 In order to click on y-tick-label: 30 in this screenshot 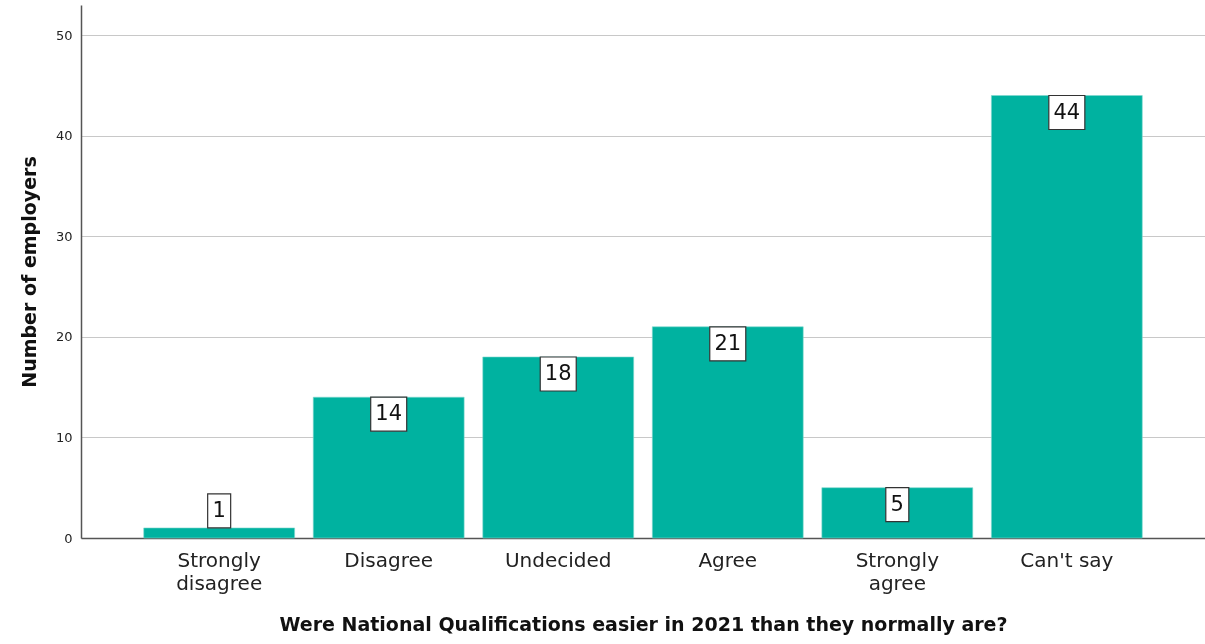, I will do `click(64, 236)`.